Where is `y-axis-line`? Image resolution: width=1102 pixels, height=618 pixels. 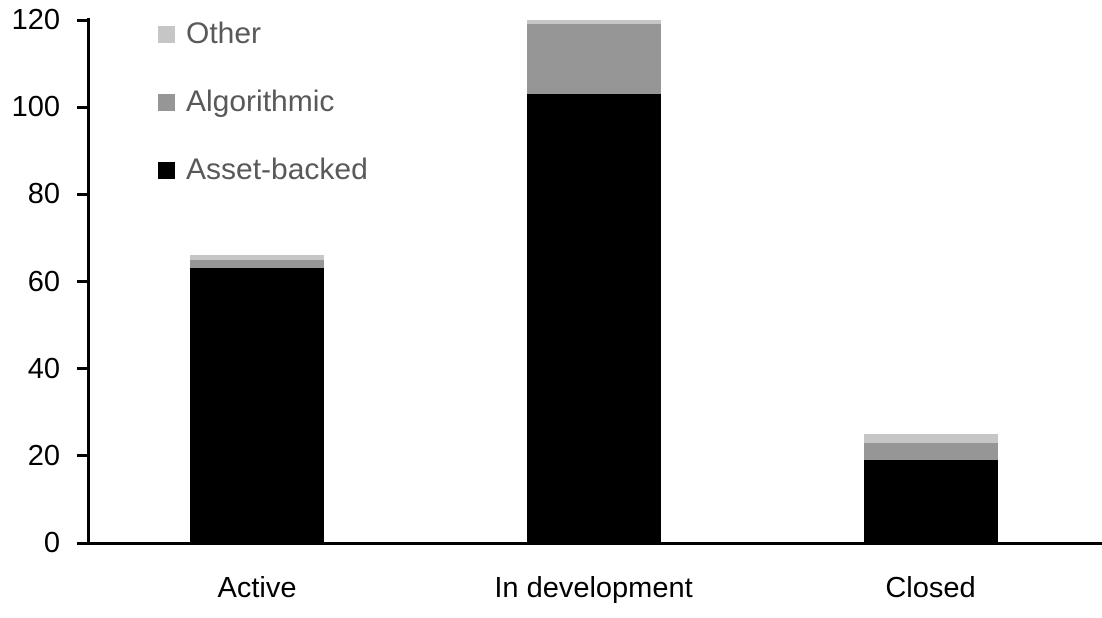 y-axis-line is located at coordinates (88, 281).